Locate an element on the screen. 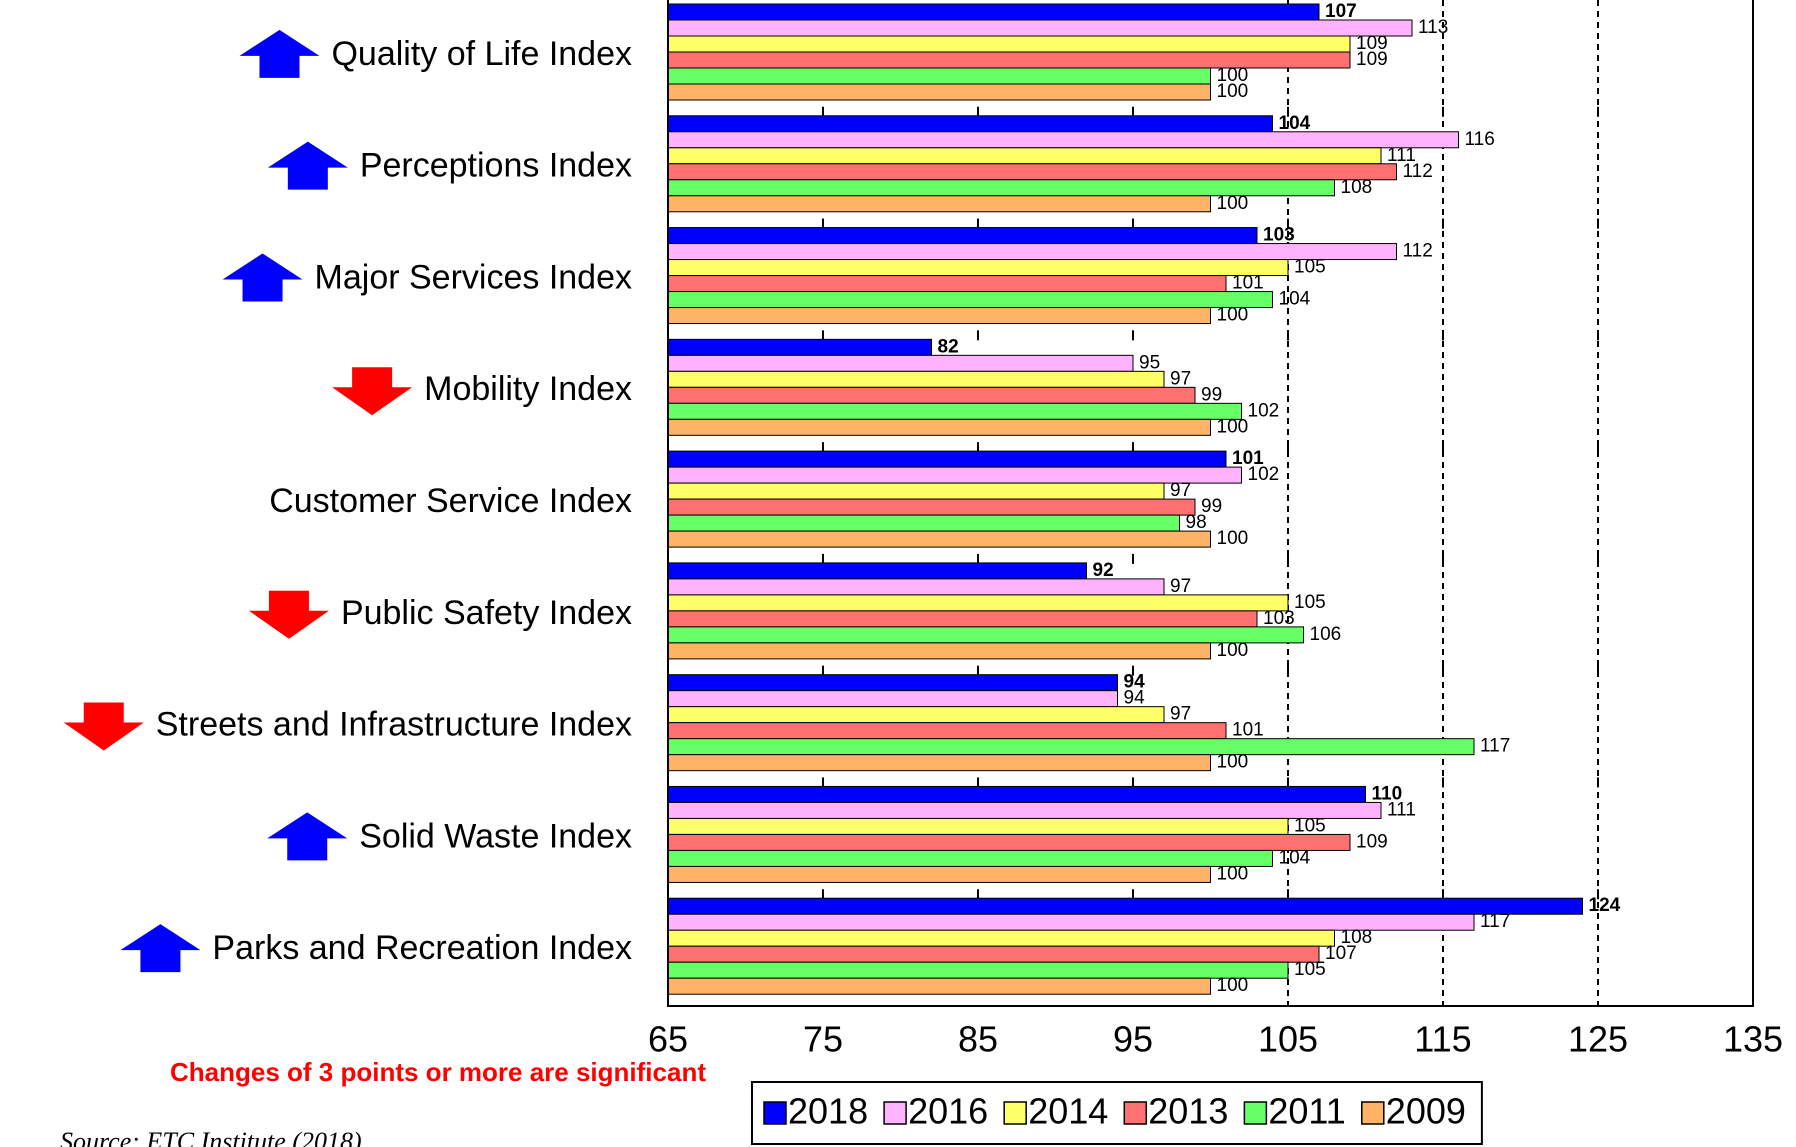  category-label: Major Services Index is located at coordinates (473, 277).